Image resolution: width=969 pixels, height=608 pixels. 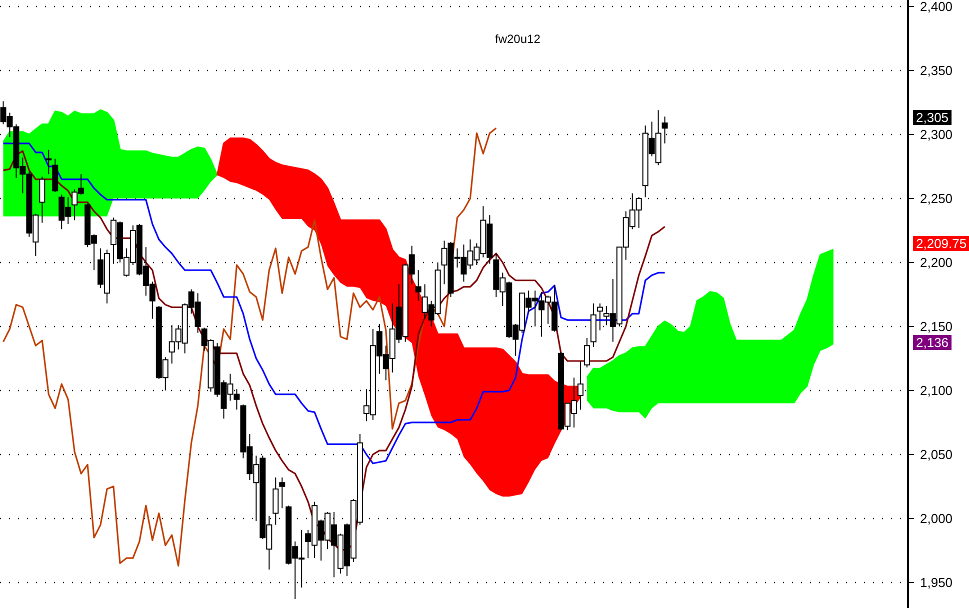 What do you see at coordinates (518, 39) in the screenshot?
I see `text: fw20u12` at bounding box center [518, 39].